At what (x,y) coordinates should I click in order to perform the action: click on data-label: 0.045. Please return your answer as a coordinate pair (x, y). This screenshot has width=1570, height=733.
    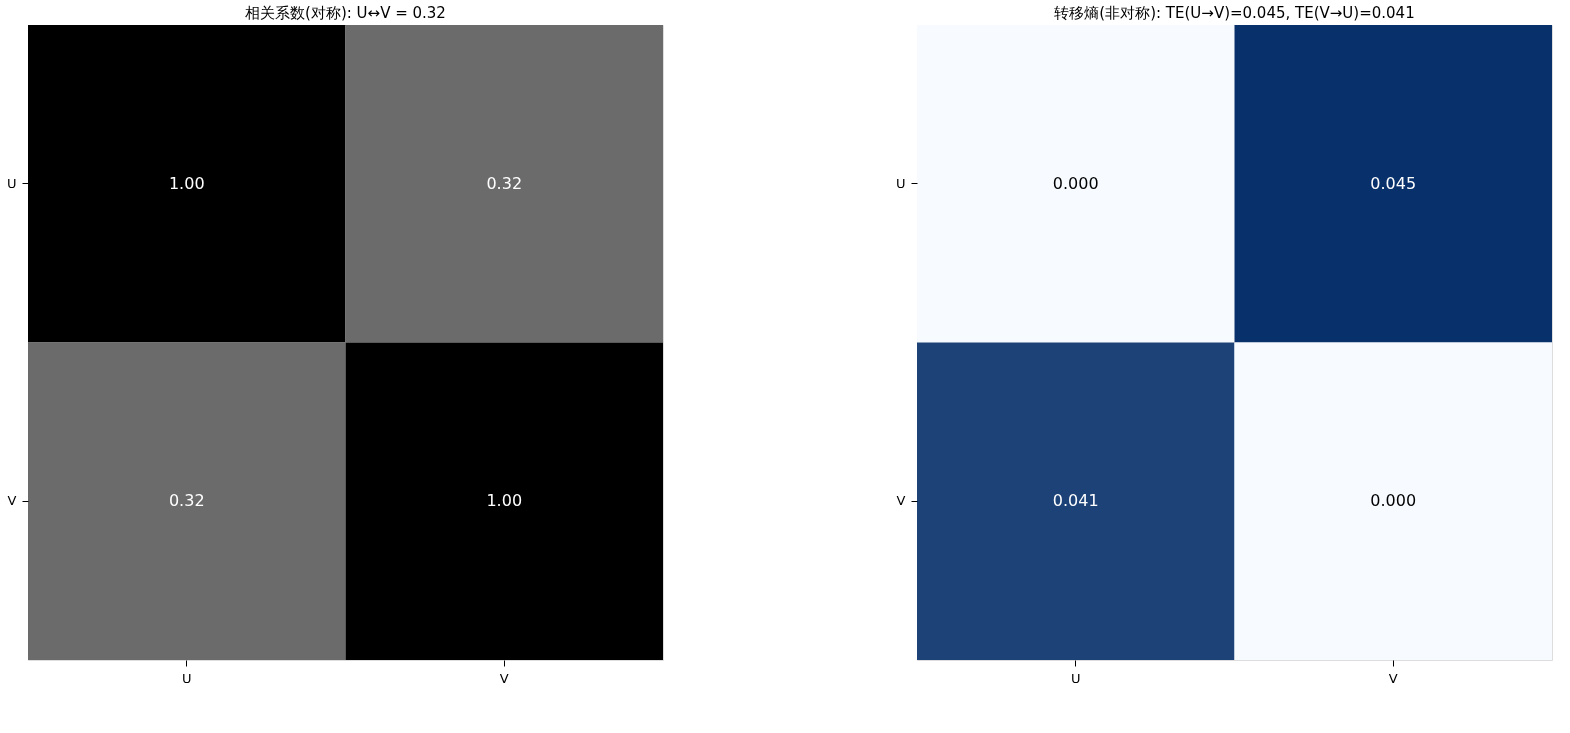
    Looking at the image, I should click on (1393, 183).